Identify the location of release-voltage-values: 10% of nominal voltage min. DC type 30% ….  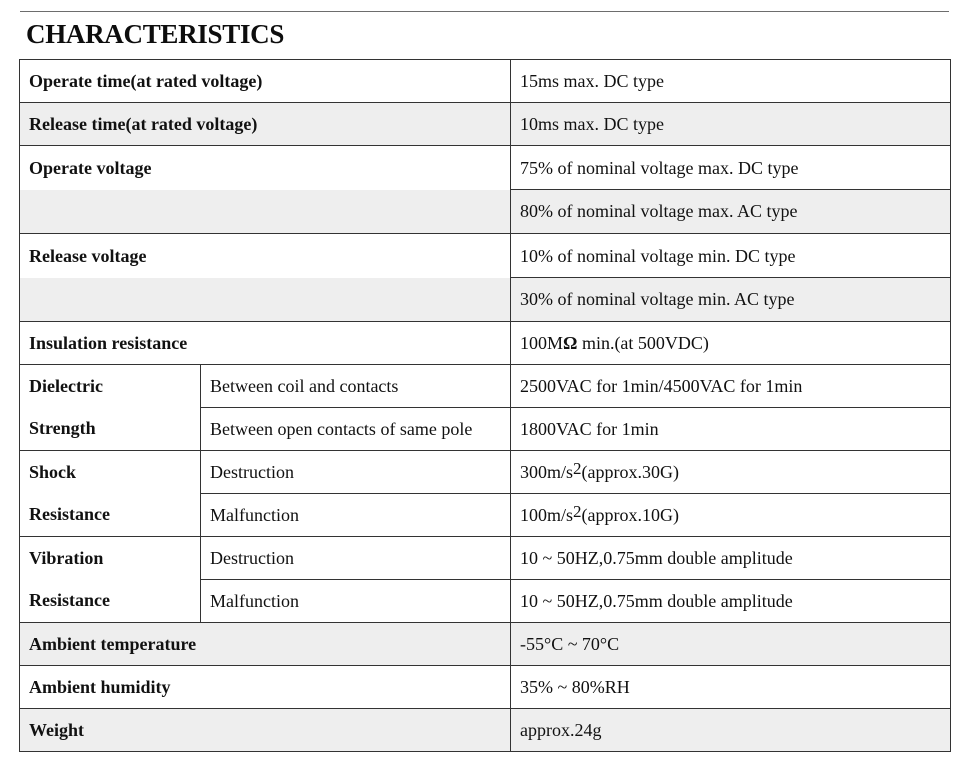
(730, 277).